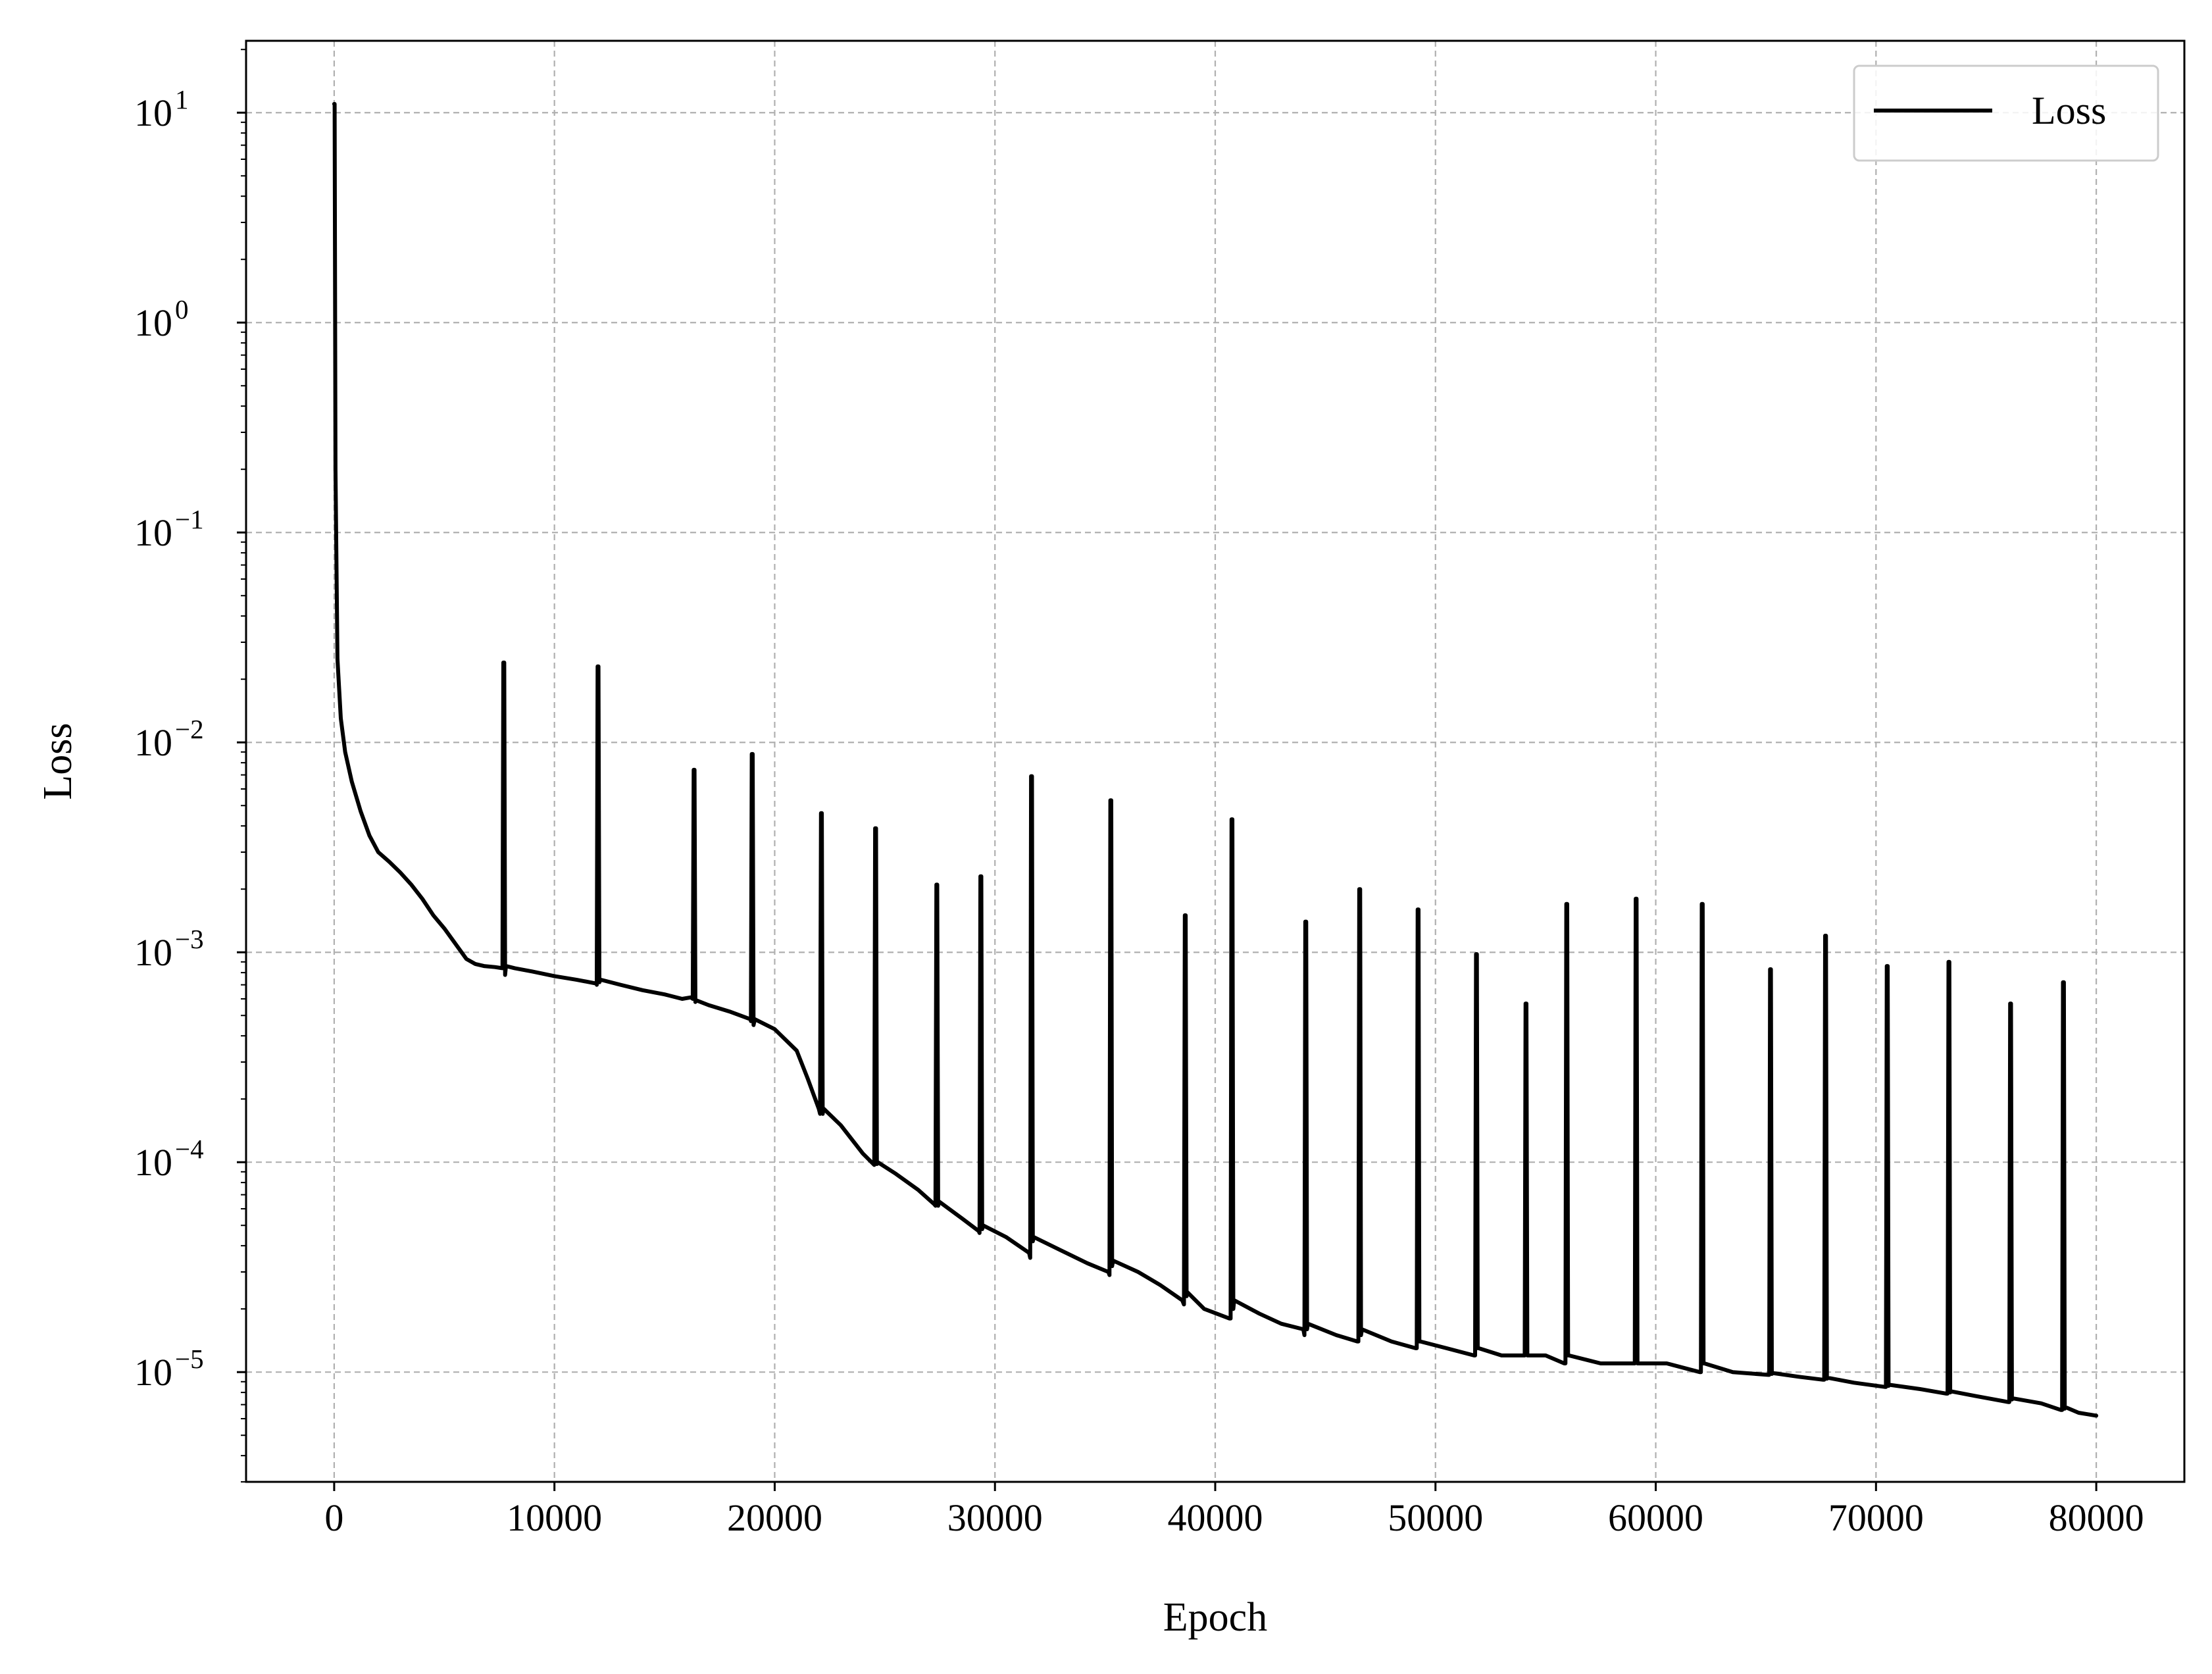 The image size is (2212, 1674). I want to click on legend-box, so click(2006, 113).